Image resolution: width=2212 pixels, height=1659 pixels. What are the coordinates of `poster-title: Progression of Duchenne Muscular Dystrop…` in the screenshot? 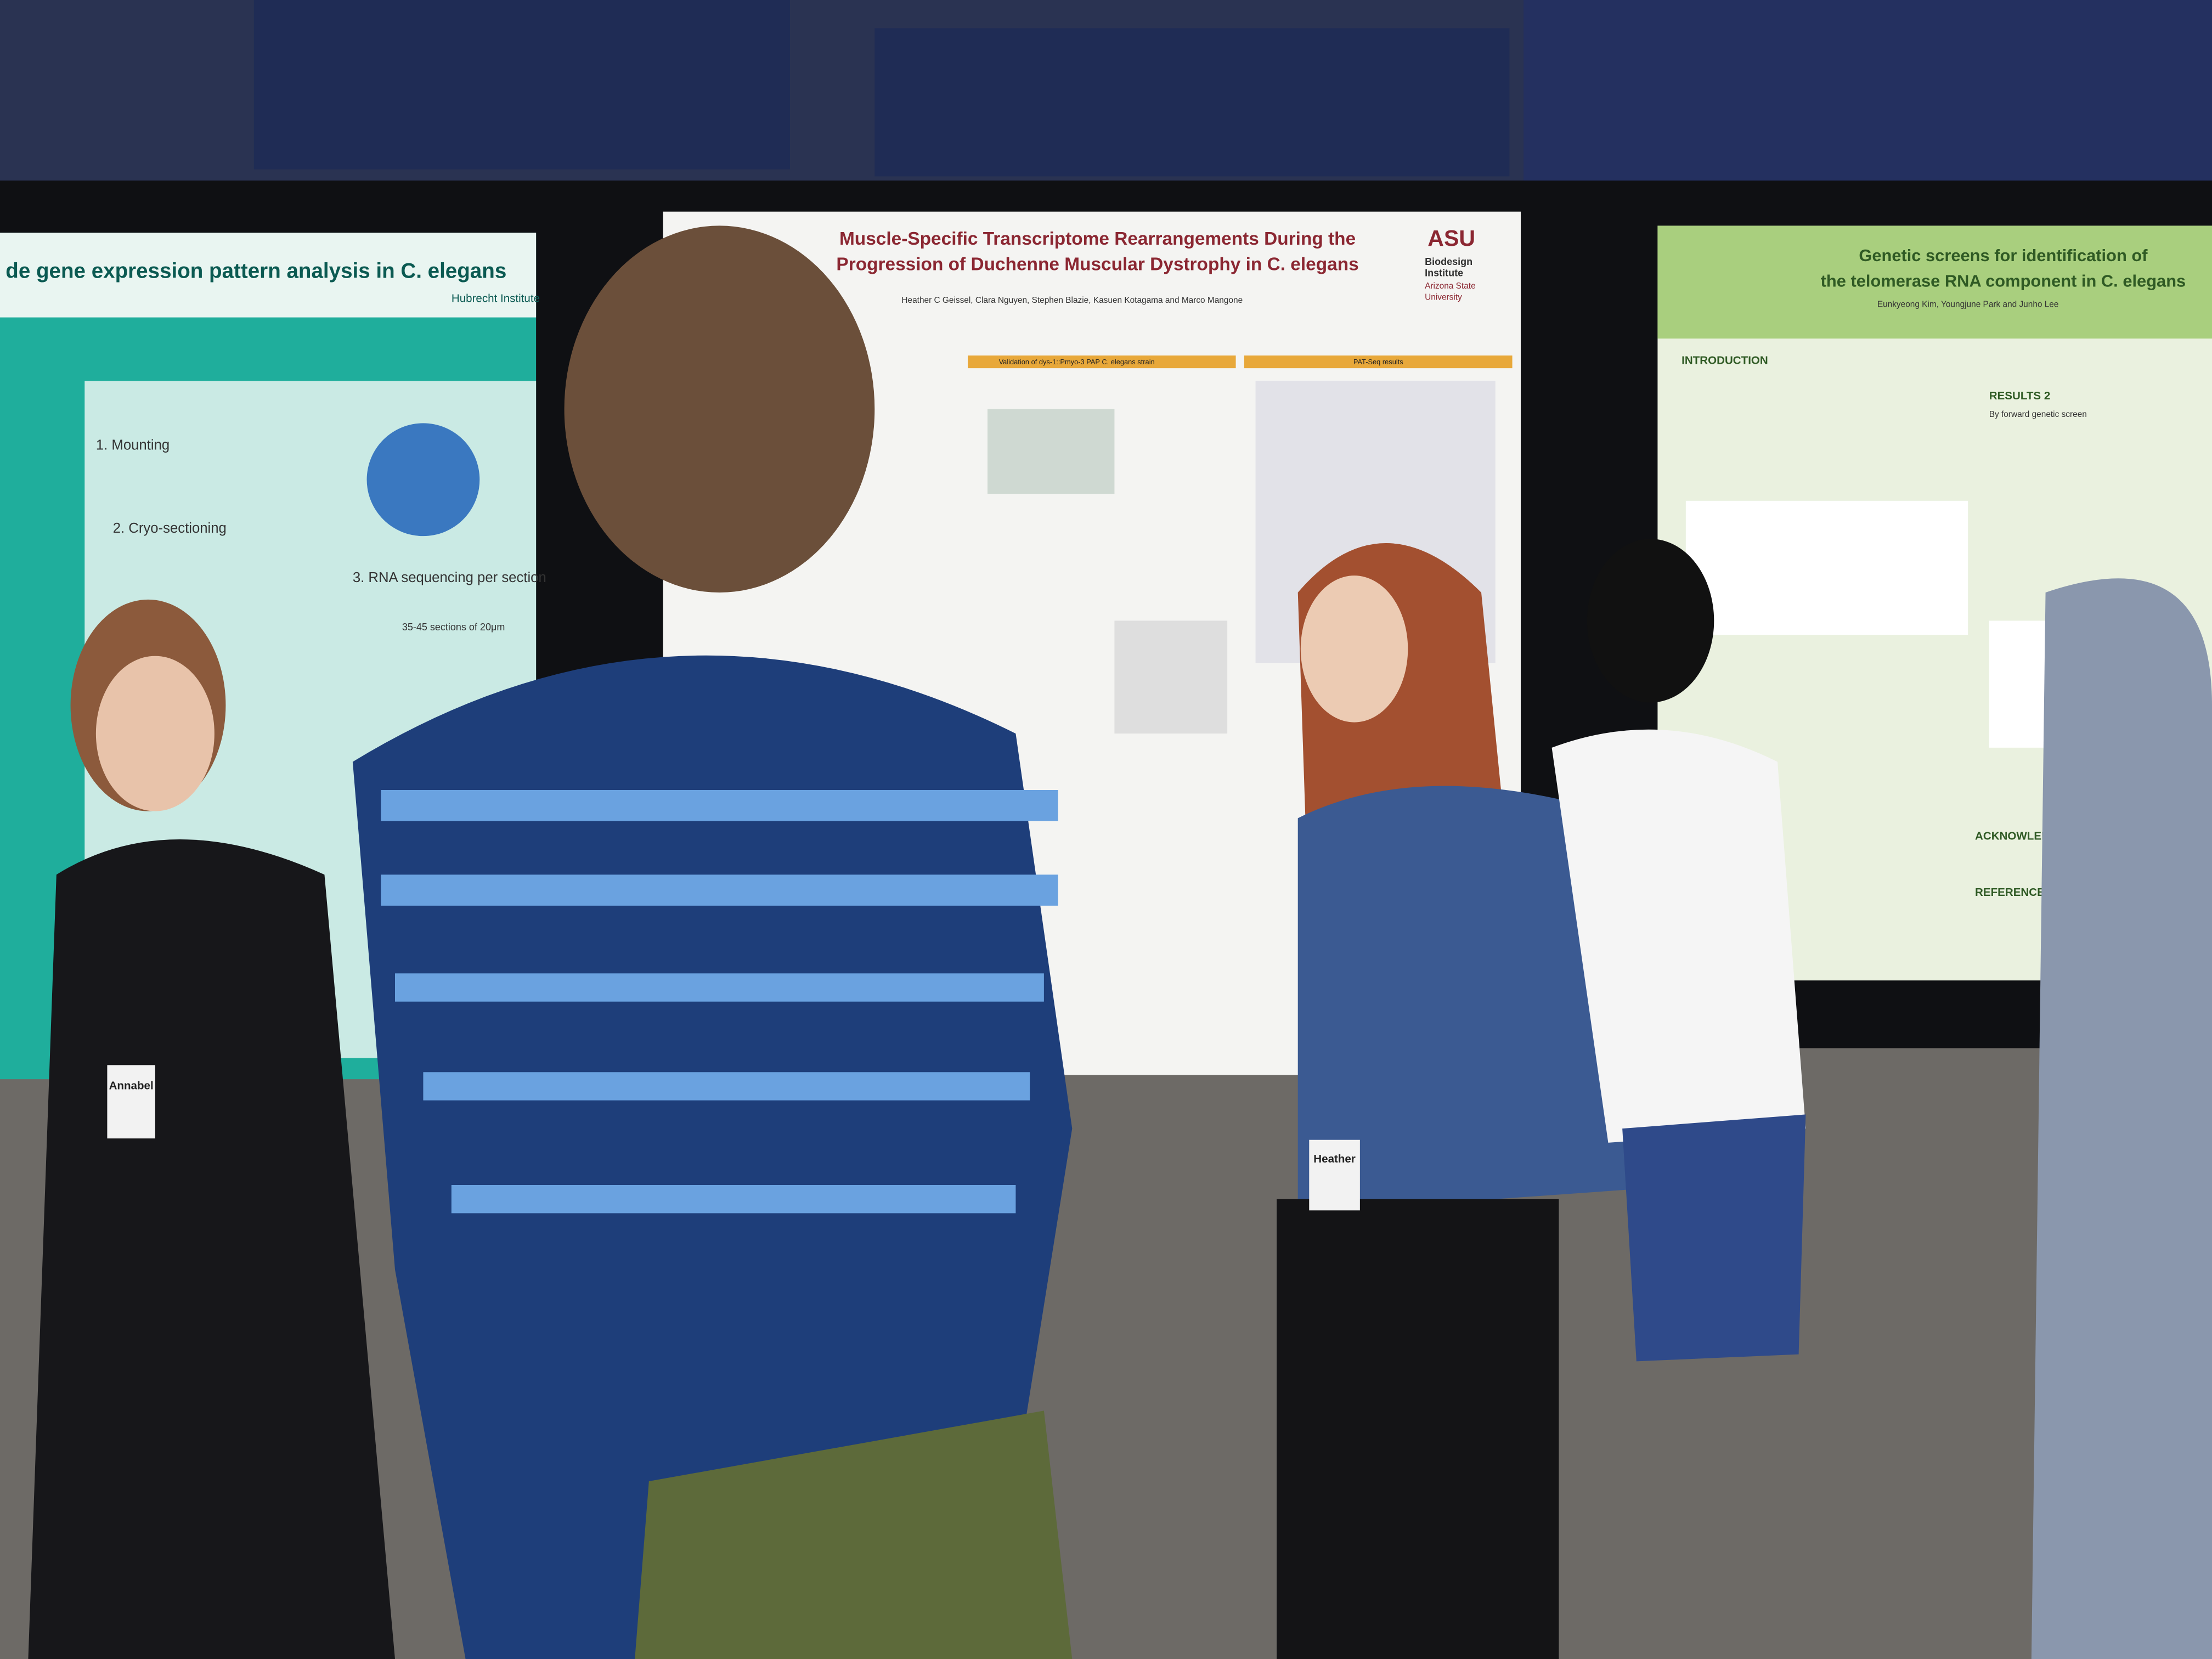 It's located at (1097, 264).